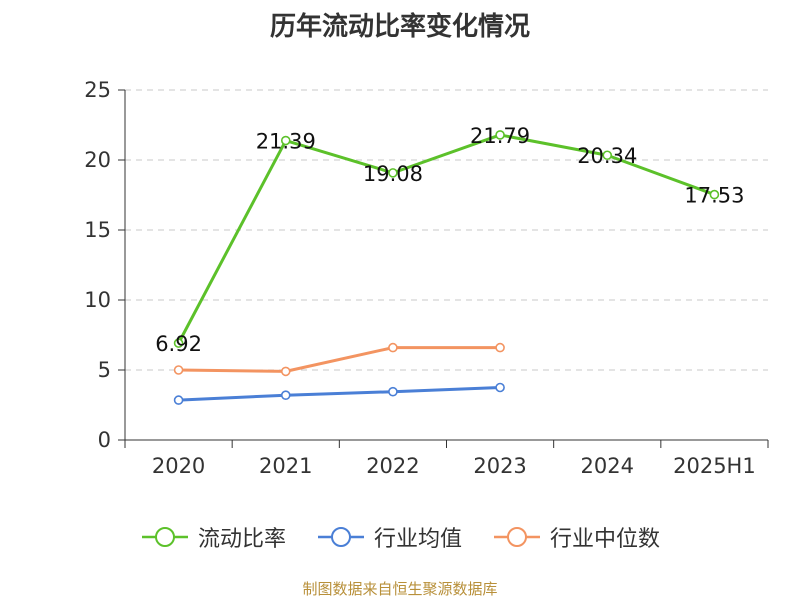  I want to click on y-tick-label: 10, so click(97, 300).